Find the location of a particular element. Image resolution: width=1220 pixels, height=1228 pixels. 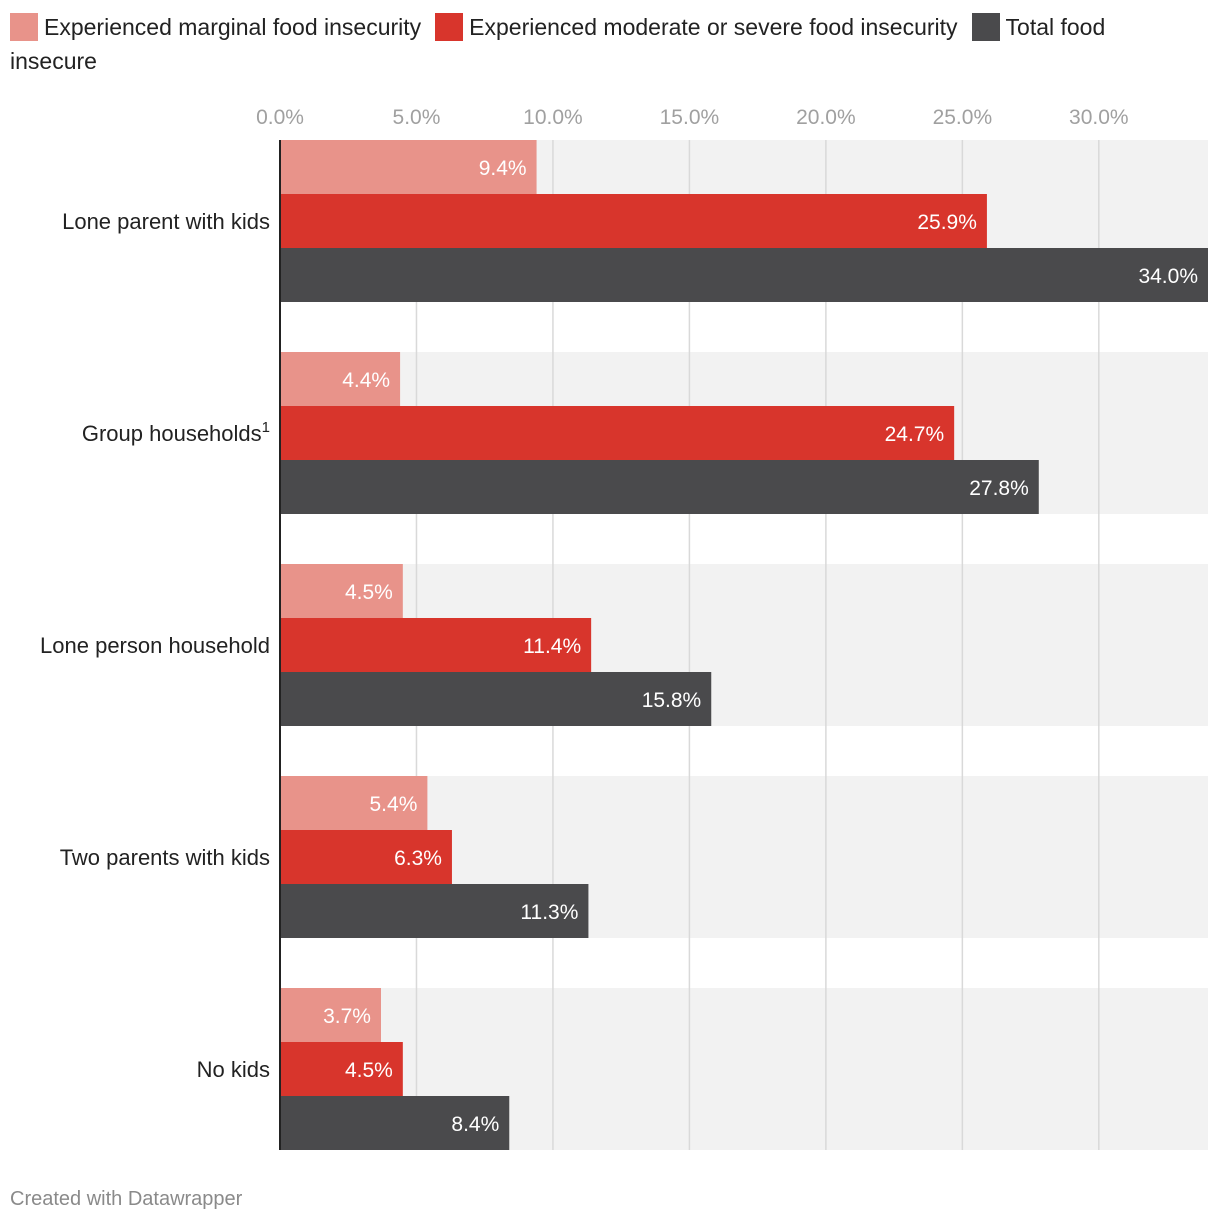

bar-value-label: 6.3% is located at coordinates (418, 858).